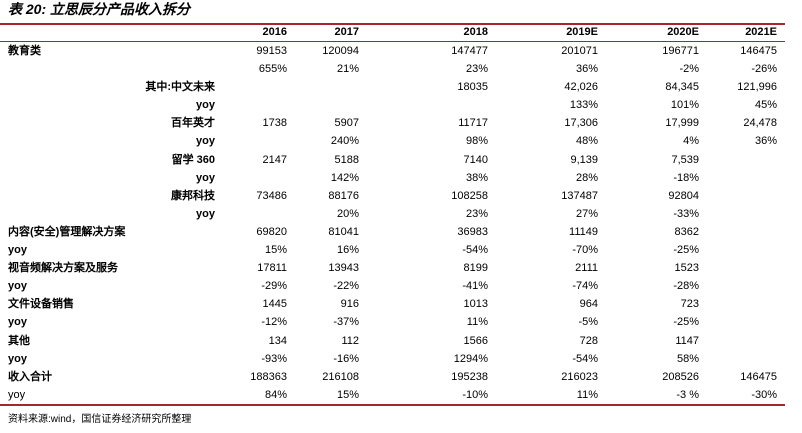 The width and height of the screenshot is (802, 433). Describe the element at coordinates (685, 159) in the screenshot. I see `table-cell: 7,539` at that location.